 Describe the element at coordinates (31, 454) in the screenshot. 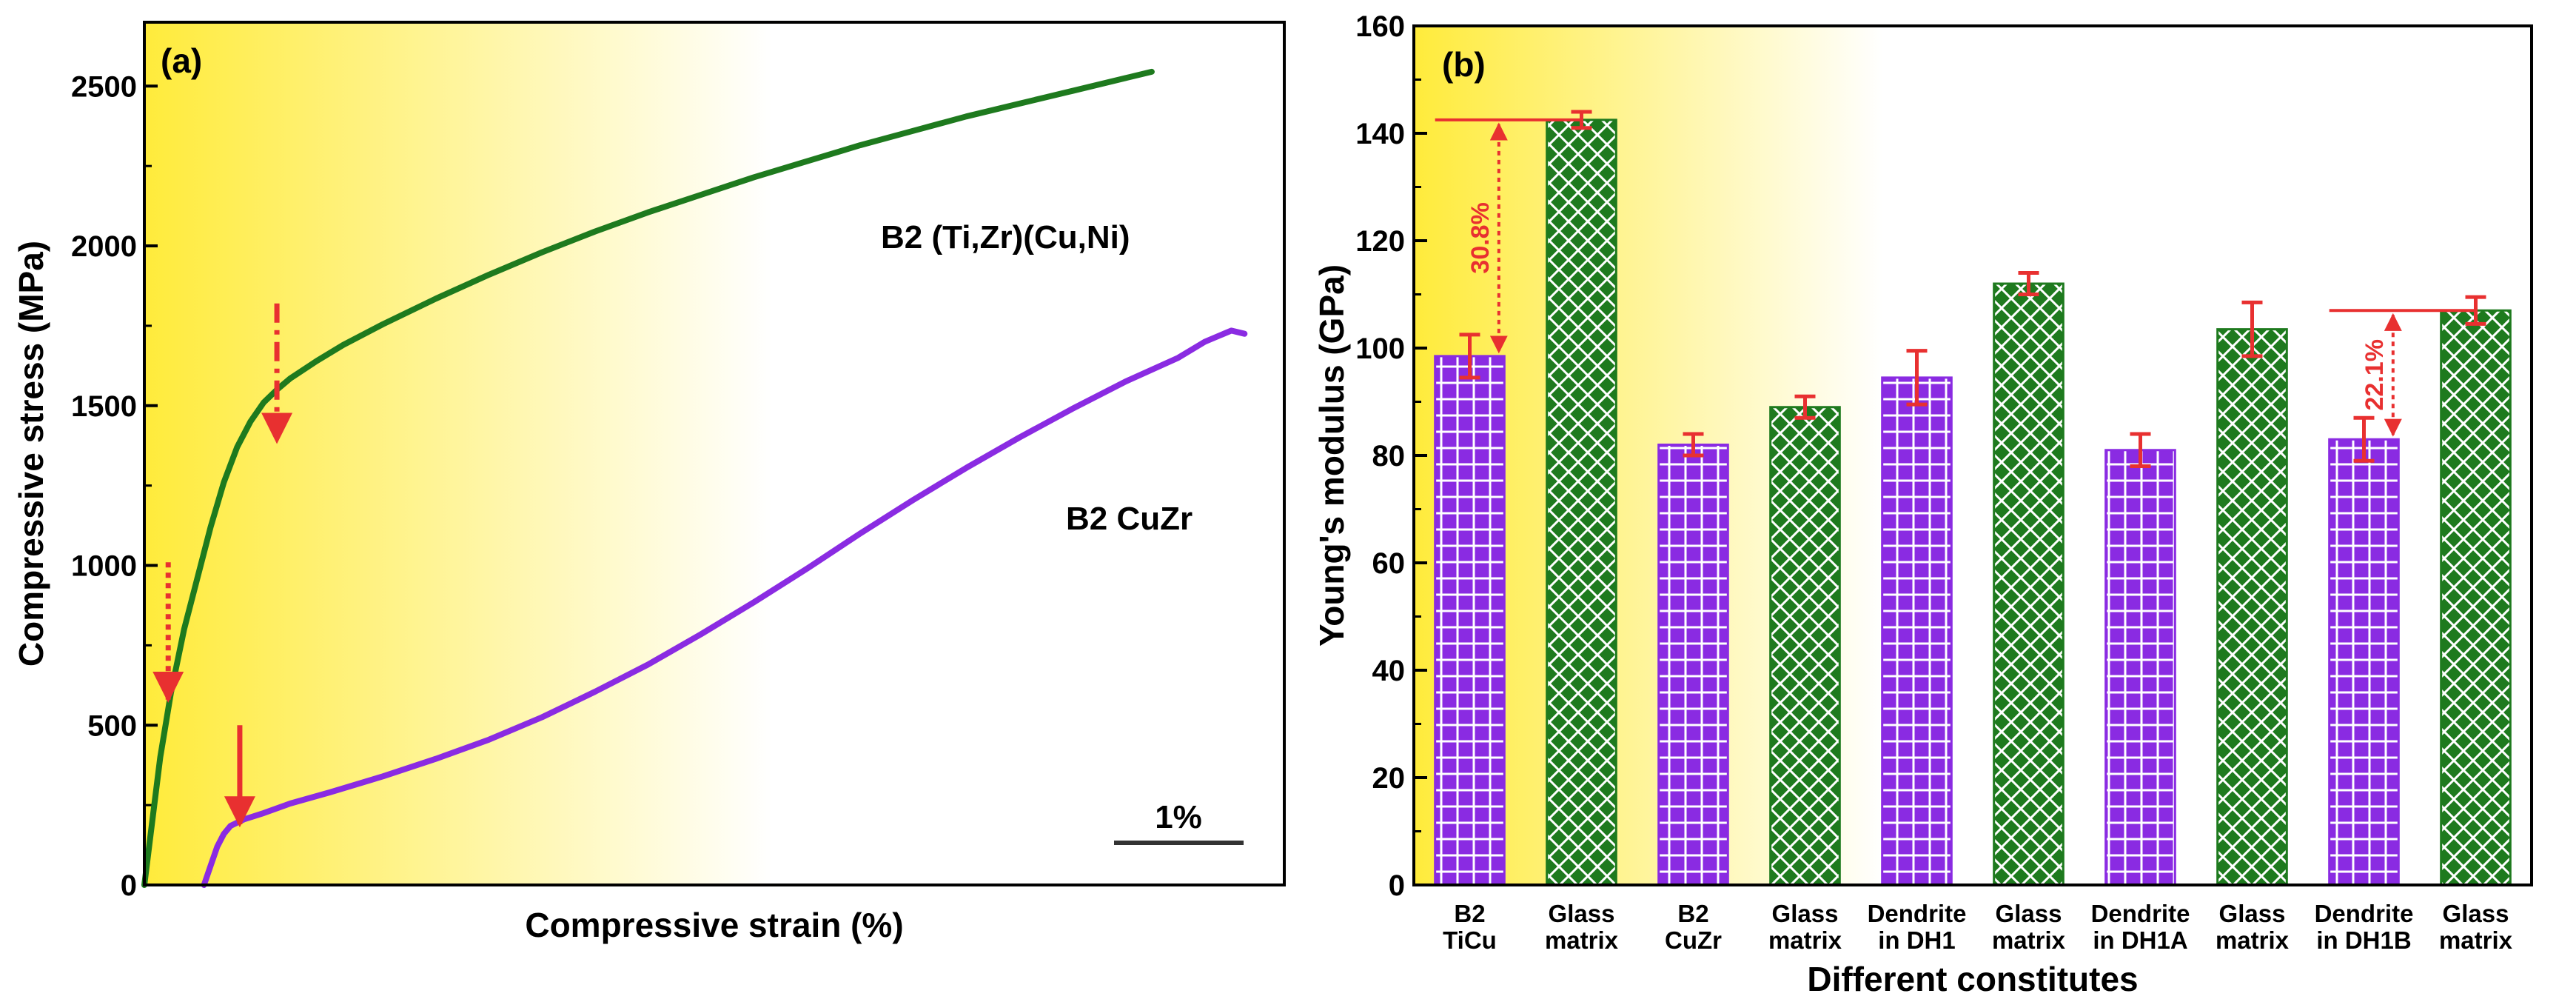

I see `panel-a-y-axis-title: Compressive stress (MPa)` at that location.